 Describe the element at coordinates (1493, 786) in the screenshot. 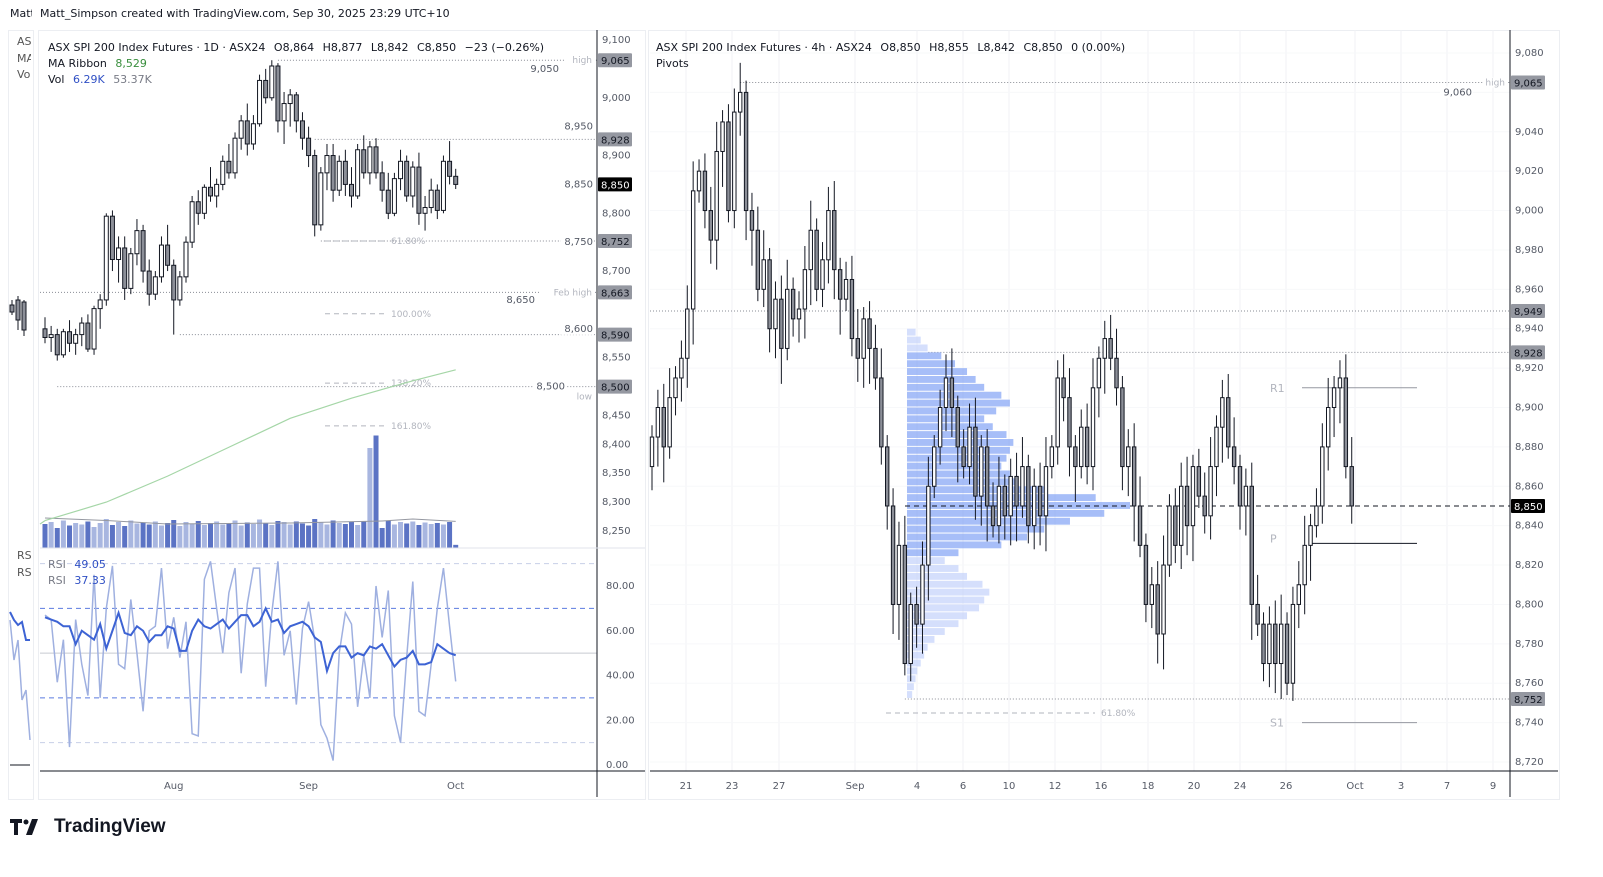

I see `time-tick-label: 9` at that location.